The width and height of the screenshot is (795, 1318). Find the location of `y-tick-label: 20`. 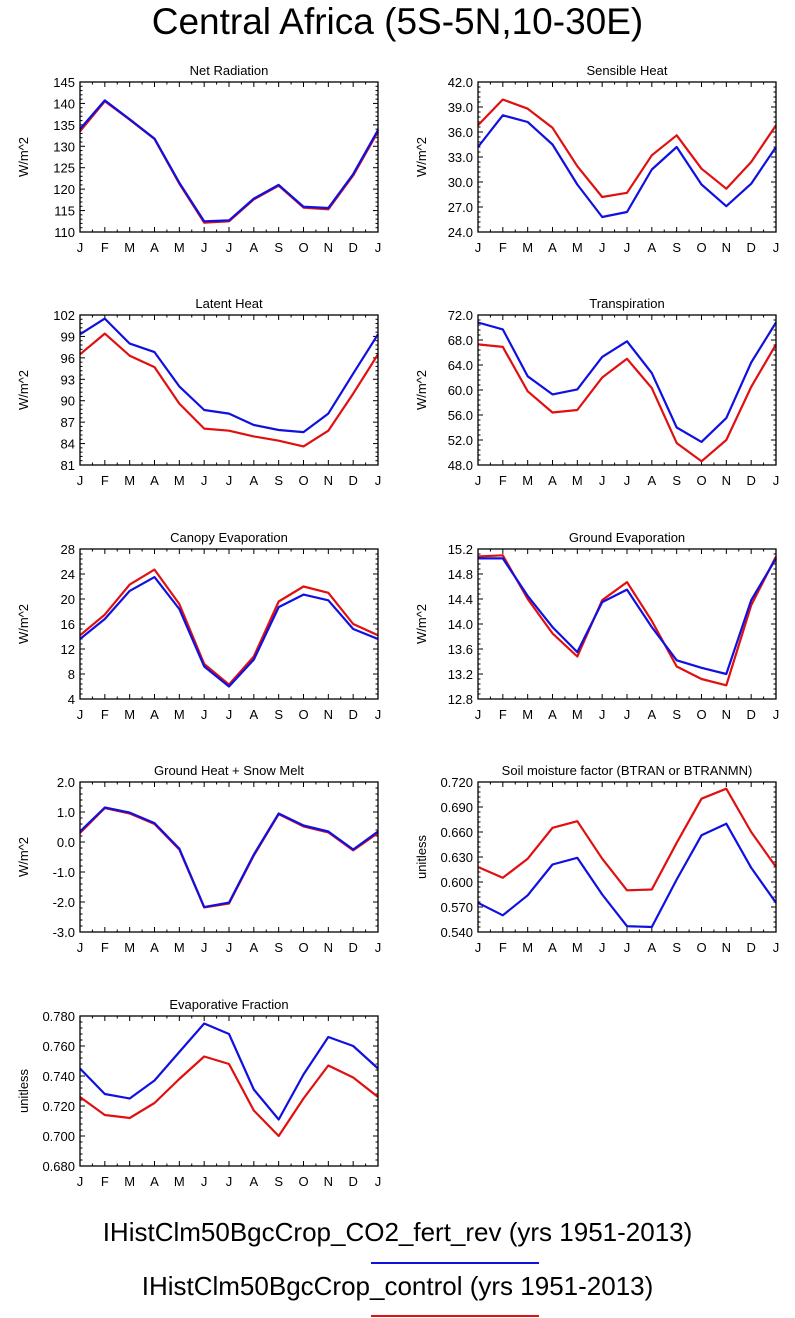

y-tick-label: 20 is located at coordinates (68, 599).